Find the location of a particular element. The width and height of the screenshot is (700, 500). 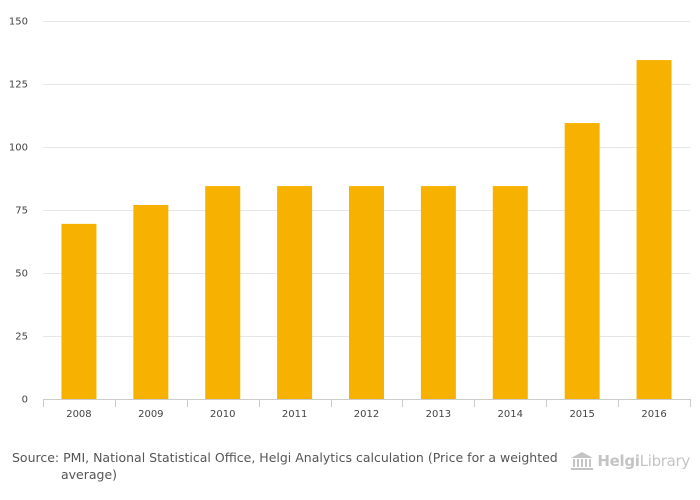

x-tick-label-2008: 2008 is located at coordinates (78, 414).